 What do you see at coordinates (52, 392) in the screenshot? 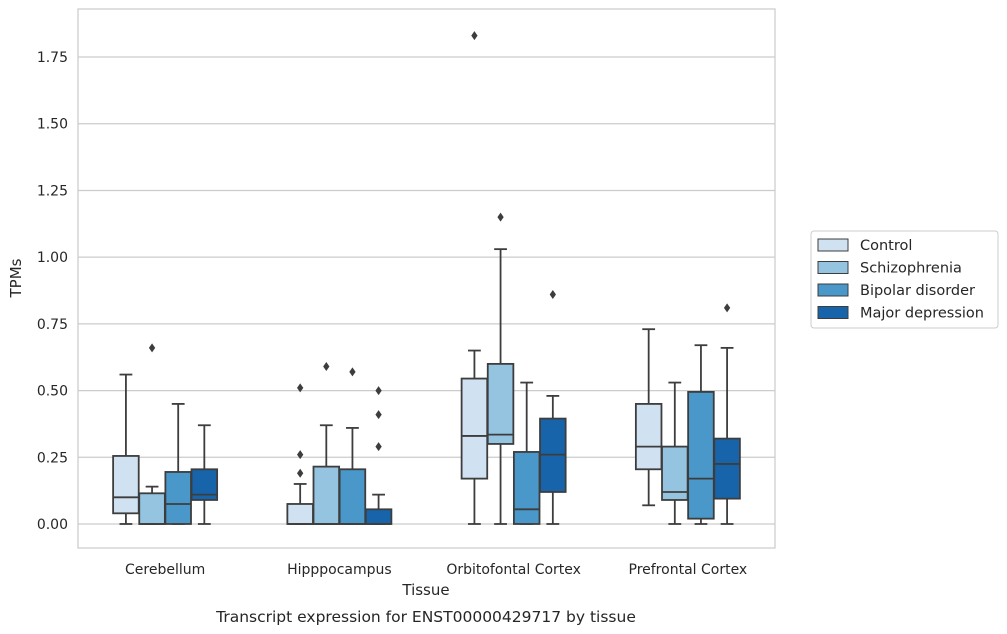
I see `y-tick-label: 0.50` at bounding box center [52, 392].